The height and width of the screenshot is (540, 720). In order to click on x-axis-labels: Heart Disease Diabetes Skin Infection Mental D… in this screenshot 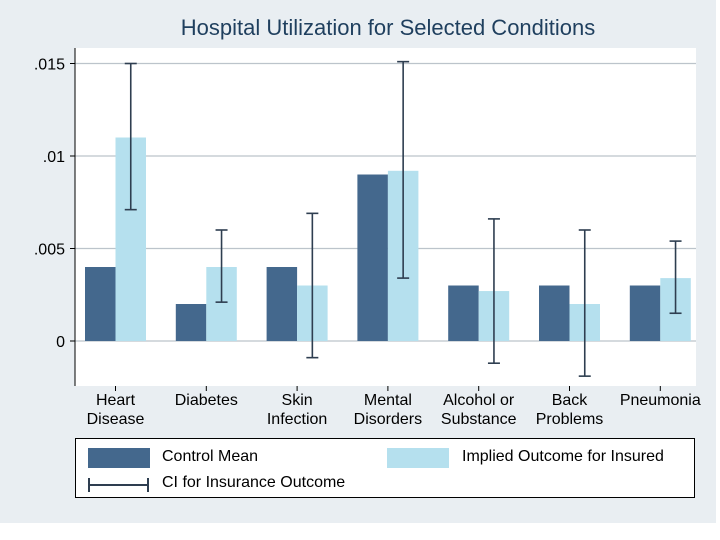, I will do `click(394, 407)`.